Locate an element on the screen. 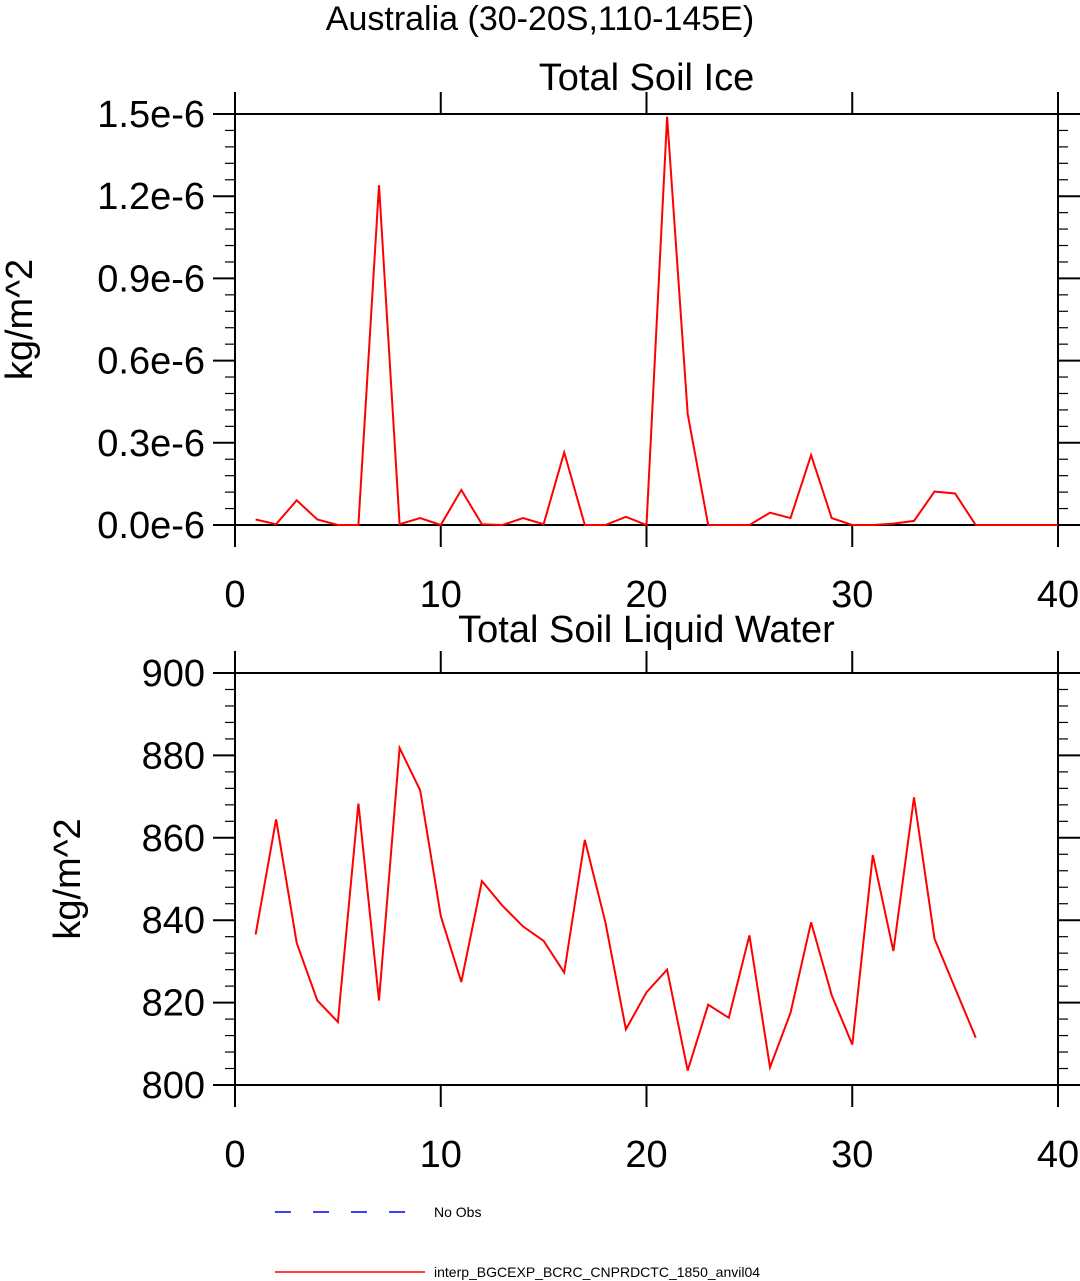 The height and width of the screenshot is (1281, 1080). chart-title: Total Soil Ice is located at coordinates (646, 78).